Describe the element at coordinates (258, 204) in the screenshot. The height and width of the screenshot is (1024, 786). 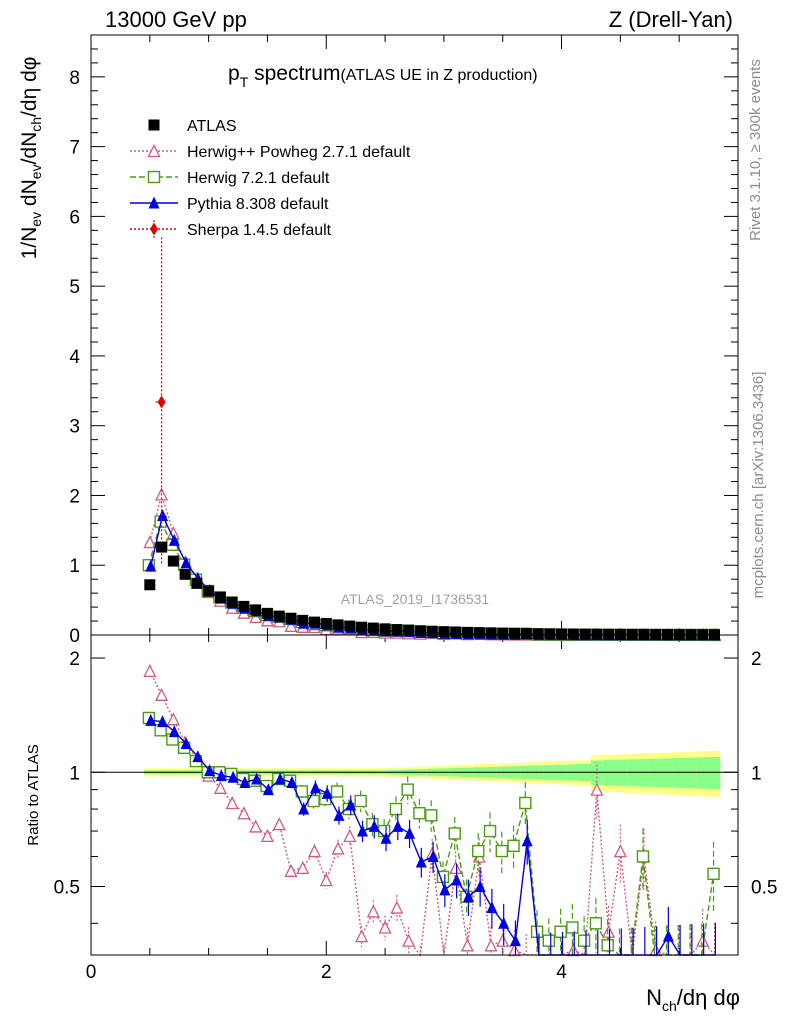
I see `legend-label: Pythia 8.308 default` at that location.